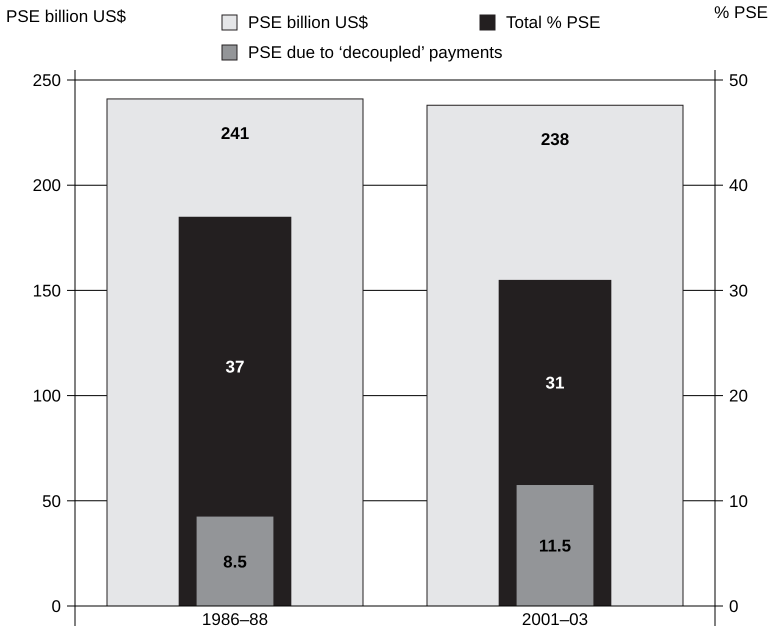  What do you see at coordinates (738, 186) in the screenshot?
I see `y2-tick-label: 40` at bounding box center [738, 186].